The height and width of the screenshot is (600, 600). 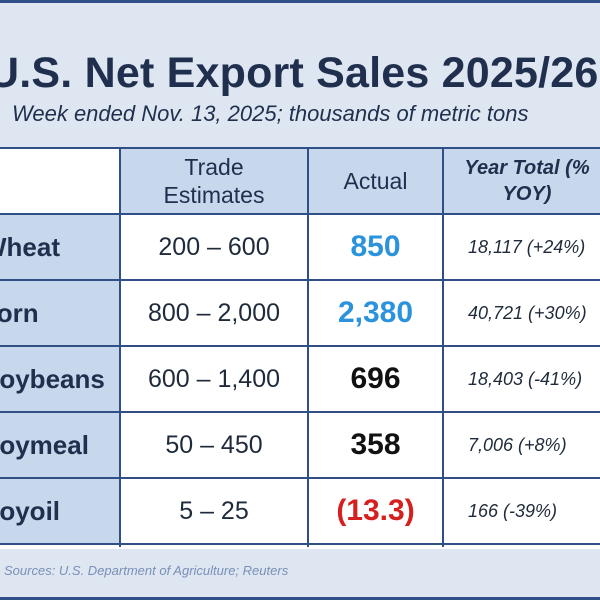 I want to click on trade-estimate-cell: 800 – 2,000, so click(x=214, y=312).